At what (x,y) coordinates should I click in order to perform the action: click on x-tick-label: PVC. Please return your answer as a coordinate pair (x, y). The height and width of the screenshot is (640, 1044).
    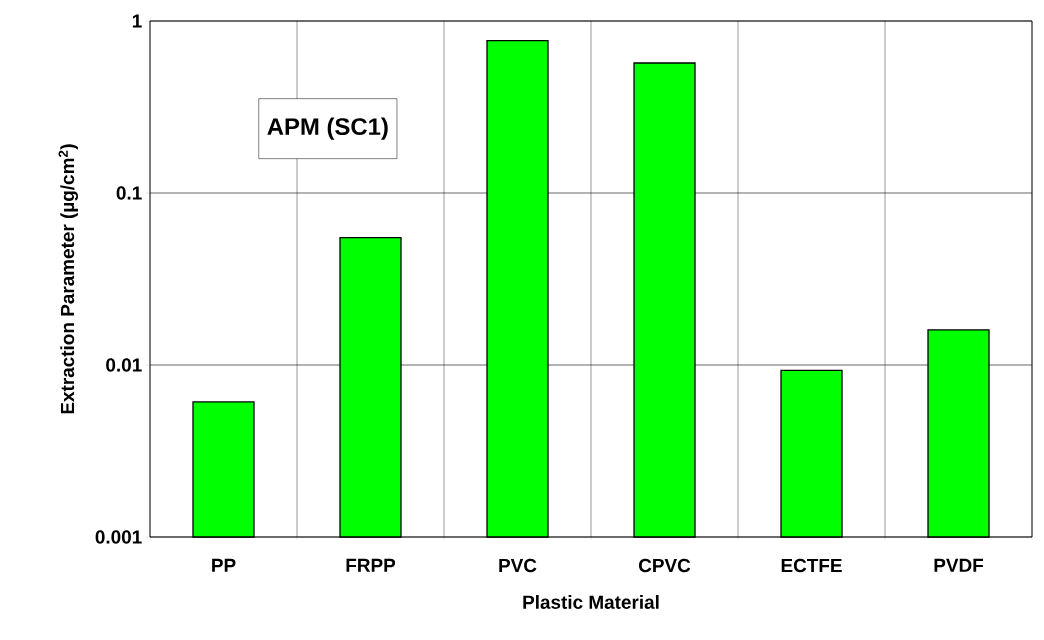
    Looking at the image, I should click on (518, 565).